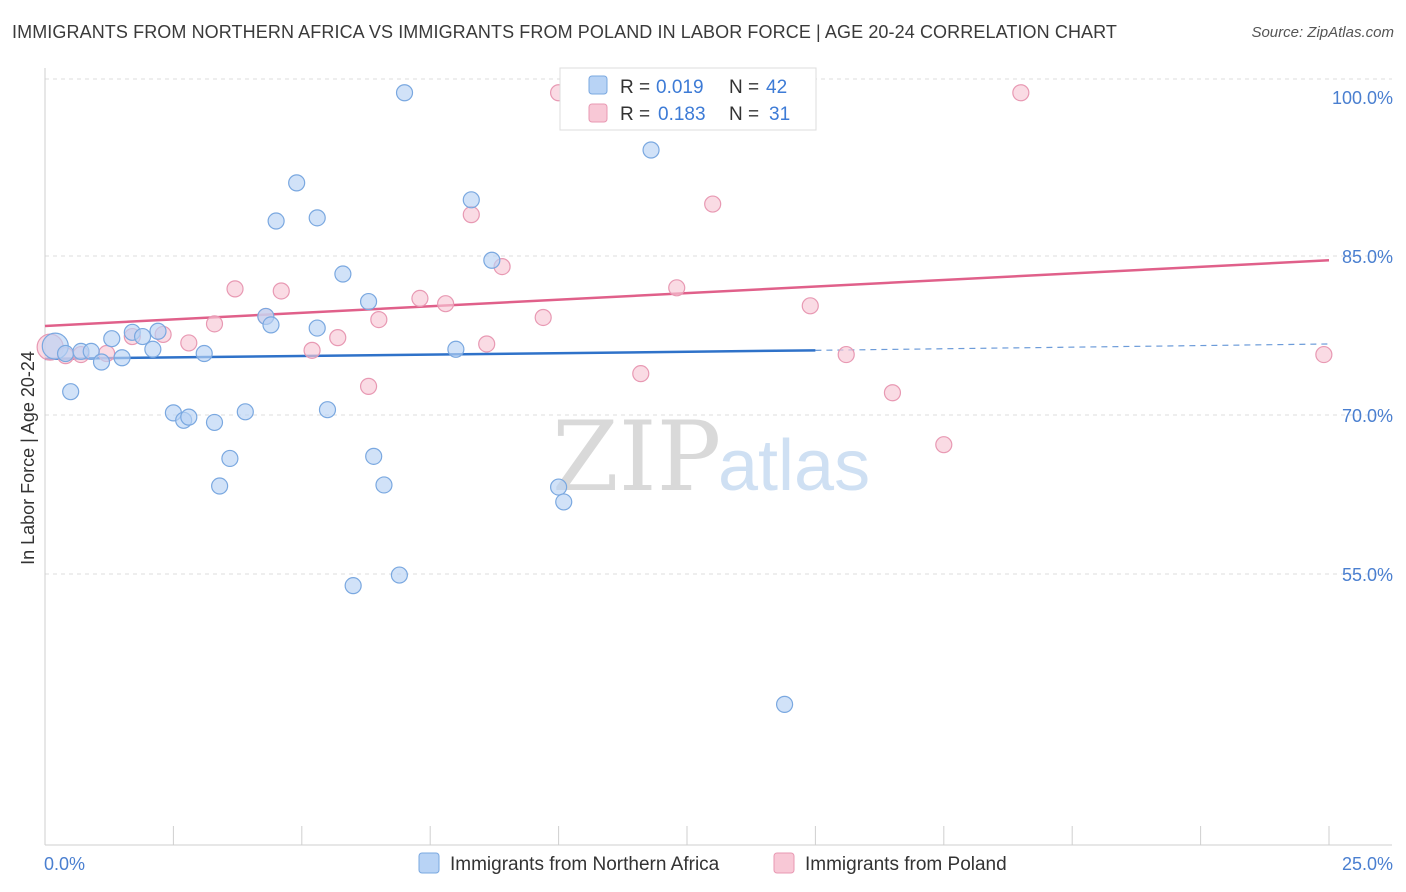 The height and width of the screenshot is (892, 1406). Describe the element at coordinates (1367, 864) in the screenshot. I see `x-tick-label: 25.0%` at that location.